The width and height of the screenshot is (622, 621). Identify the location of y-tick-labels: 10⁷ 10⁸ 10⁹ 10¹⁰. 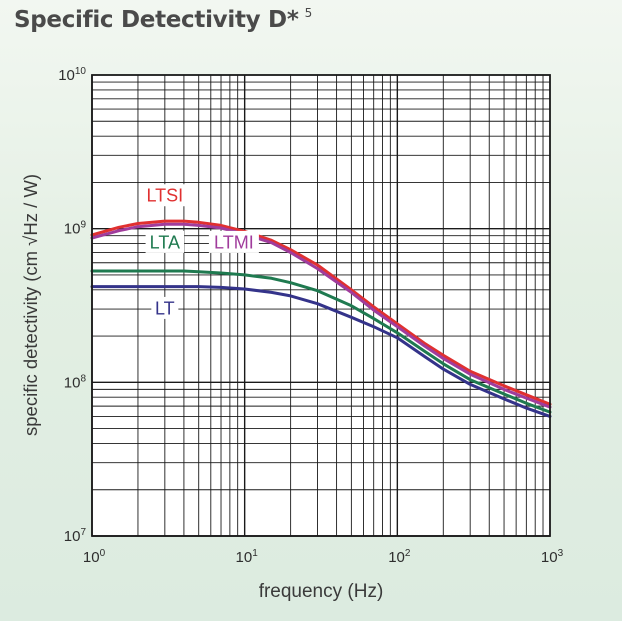
(72, 305).